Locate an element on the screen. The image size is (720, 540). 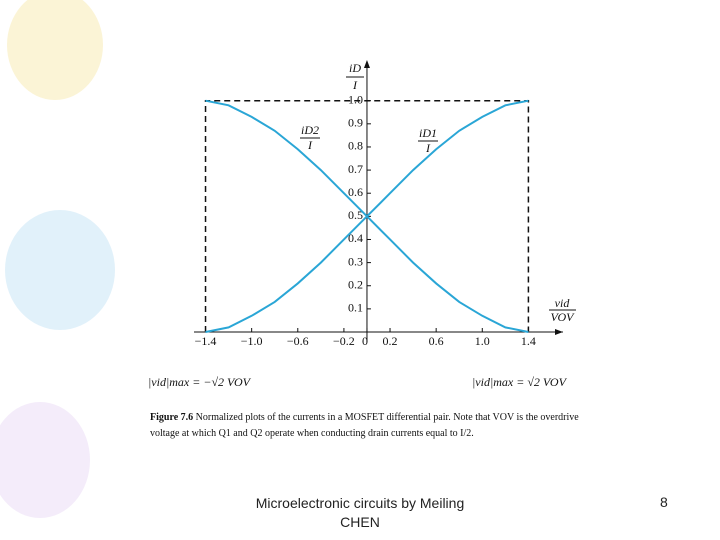
y-label-num: iD is located at coordinates (355, 68).